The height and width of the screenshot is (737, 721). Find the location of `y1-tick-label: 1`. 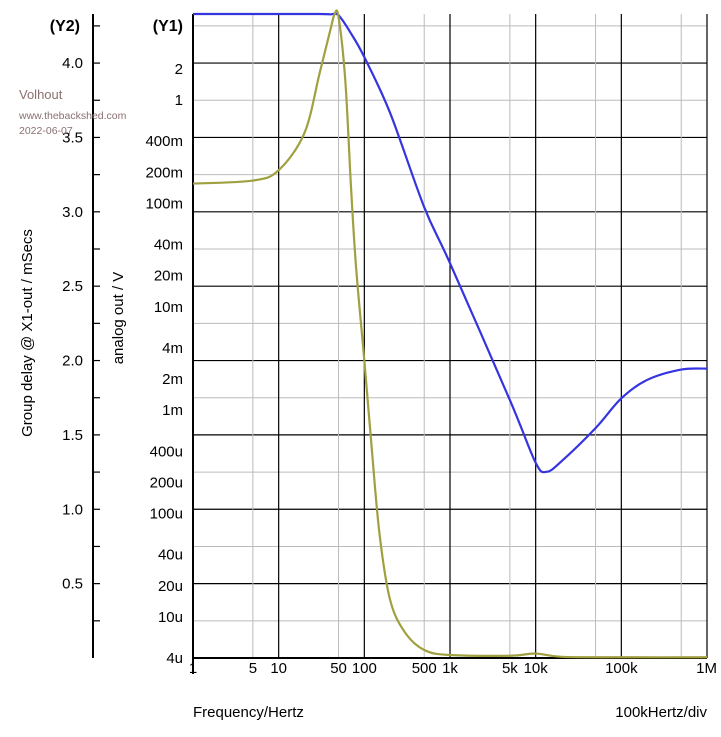

y1-tick-label: 1 is located at coordinates (179, 100).